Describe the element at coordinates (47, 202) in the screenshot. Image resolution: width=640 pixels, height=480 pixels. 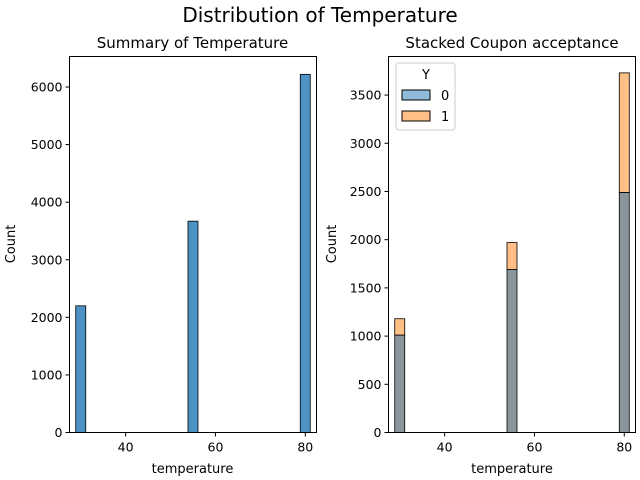
I see `y-tick-label: 4000` at that location.